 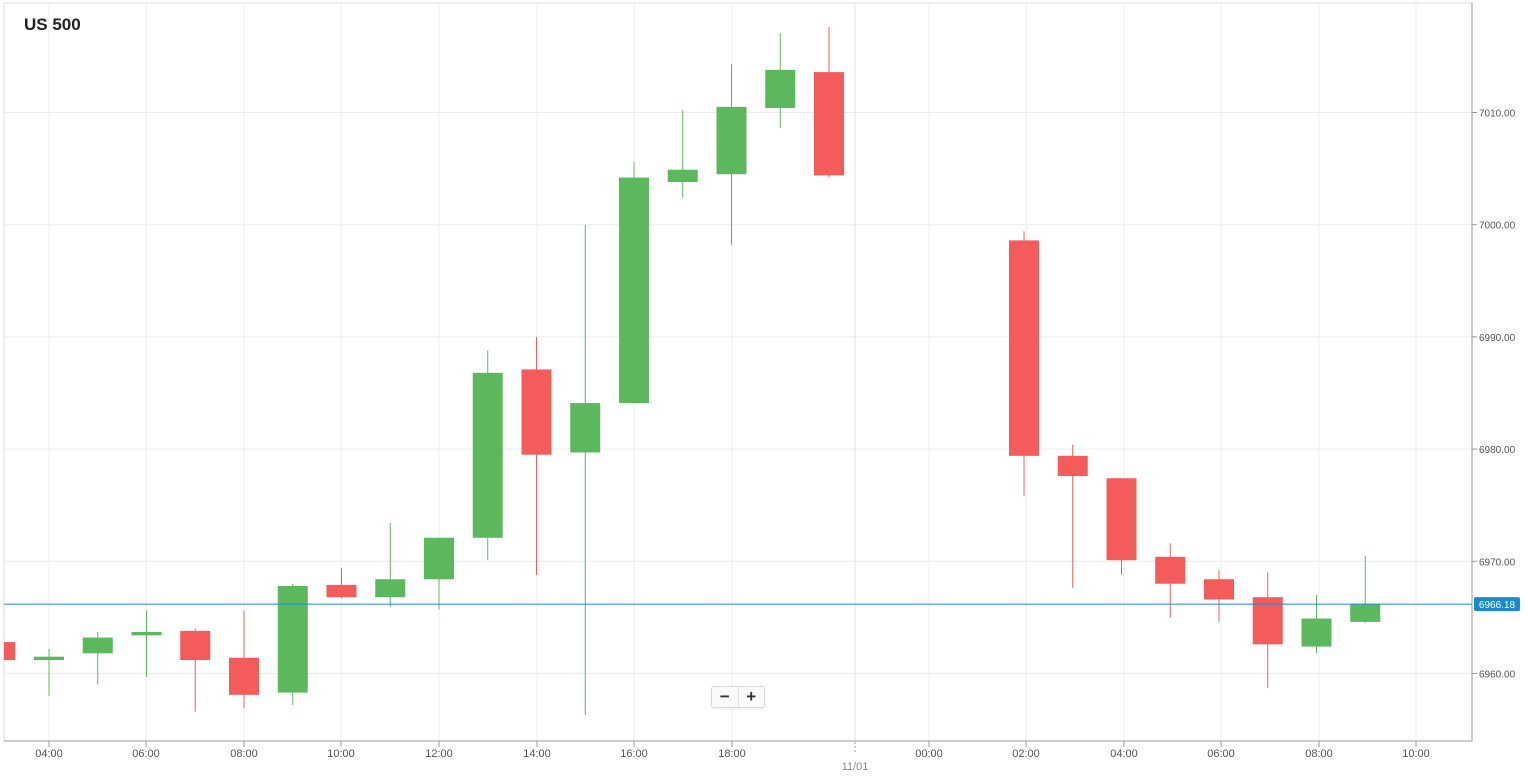 What do you see at coordinates (732, 754) in the screenshot?
I see `x-tick-label: 18:00` at bounding box center [732, 754].